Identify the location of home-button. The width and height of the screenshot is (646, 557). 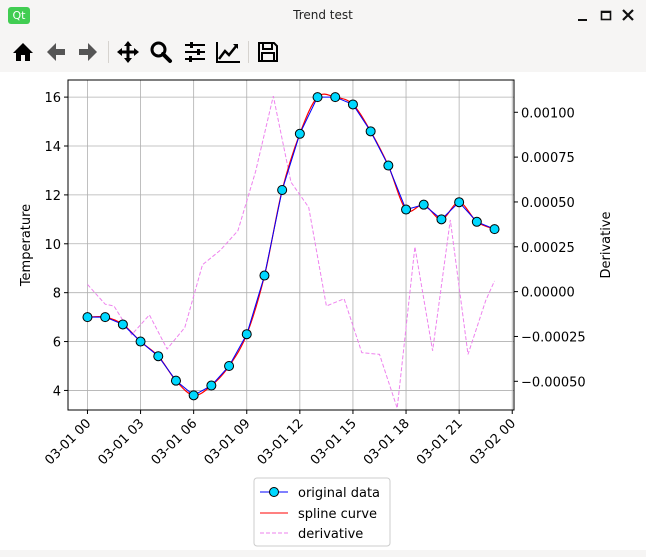
(23, 52).